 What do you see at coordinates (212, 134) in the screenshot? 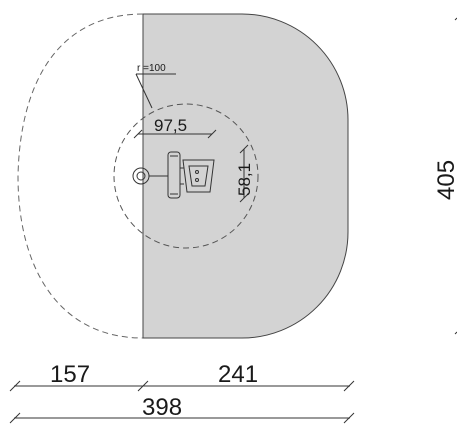
I see `inner-dimension-tick-right` at bounding box center [212, 134].